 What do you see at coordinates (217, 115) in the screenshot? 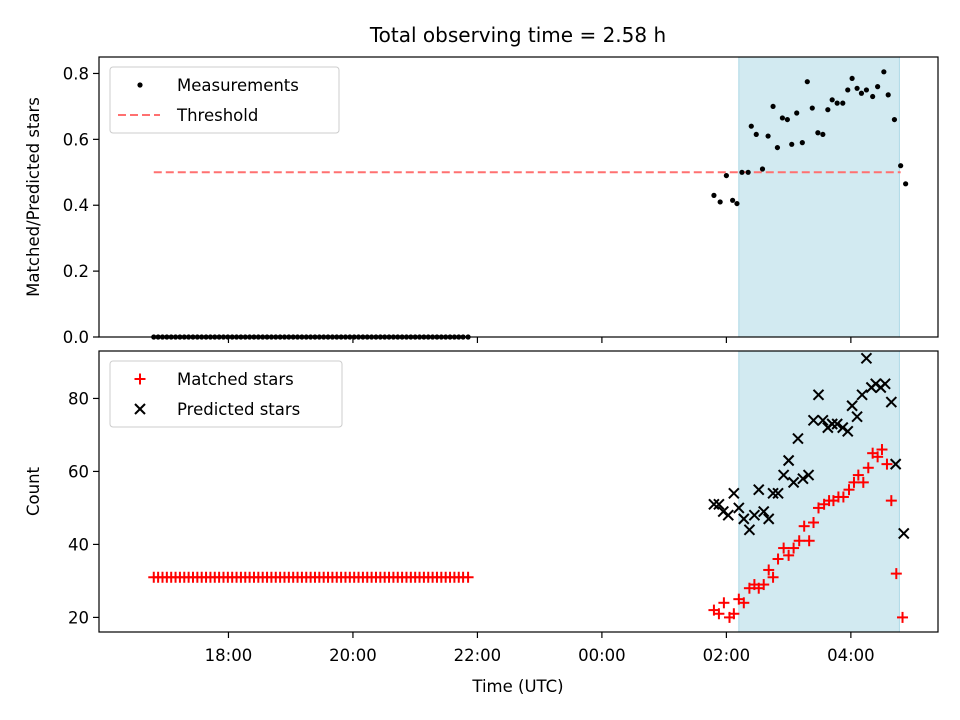
I see `legend-label: Threshold` at bounding box center [217, 115].